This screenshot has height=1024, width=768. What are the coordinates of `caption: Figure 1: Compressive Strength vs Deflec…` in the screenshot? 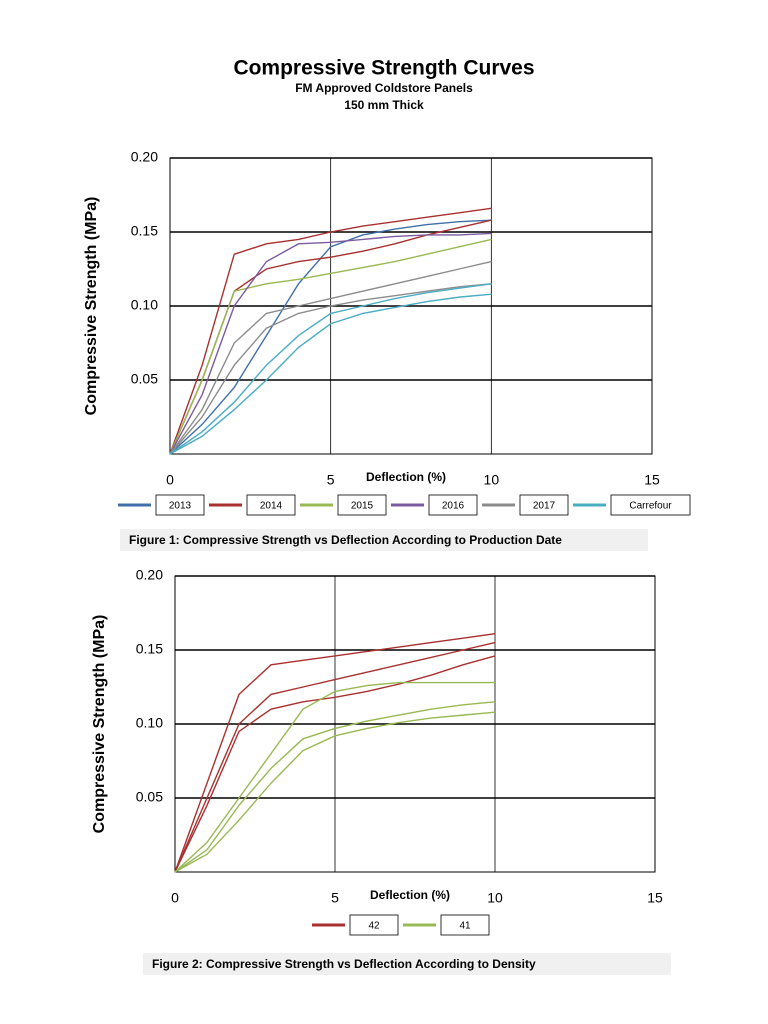 It's located at (345, 540).